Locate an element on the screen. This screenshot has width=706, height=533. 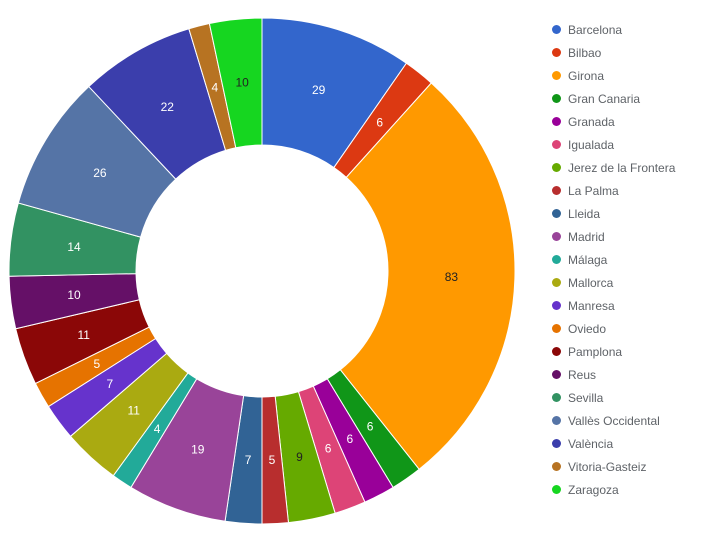
legend-label: La Palma is located at coordinates (593, 190).